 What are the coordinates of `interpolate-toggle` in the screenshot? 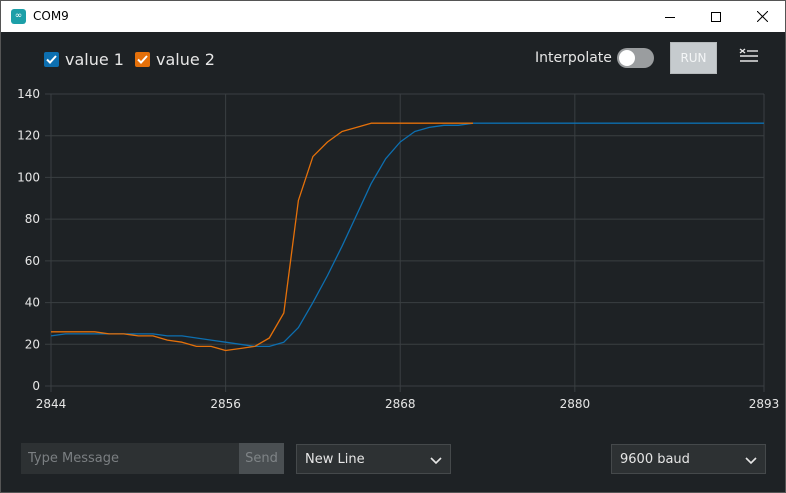 It's located at (635, 58).